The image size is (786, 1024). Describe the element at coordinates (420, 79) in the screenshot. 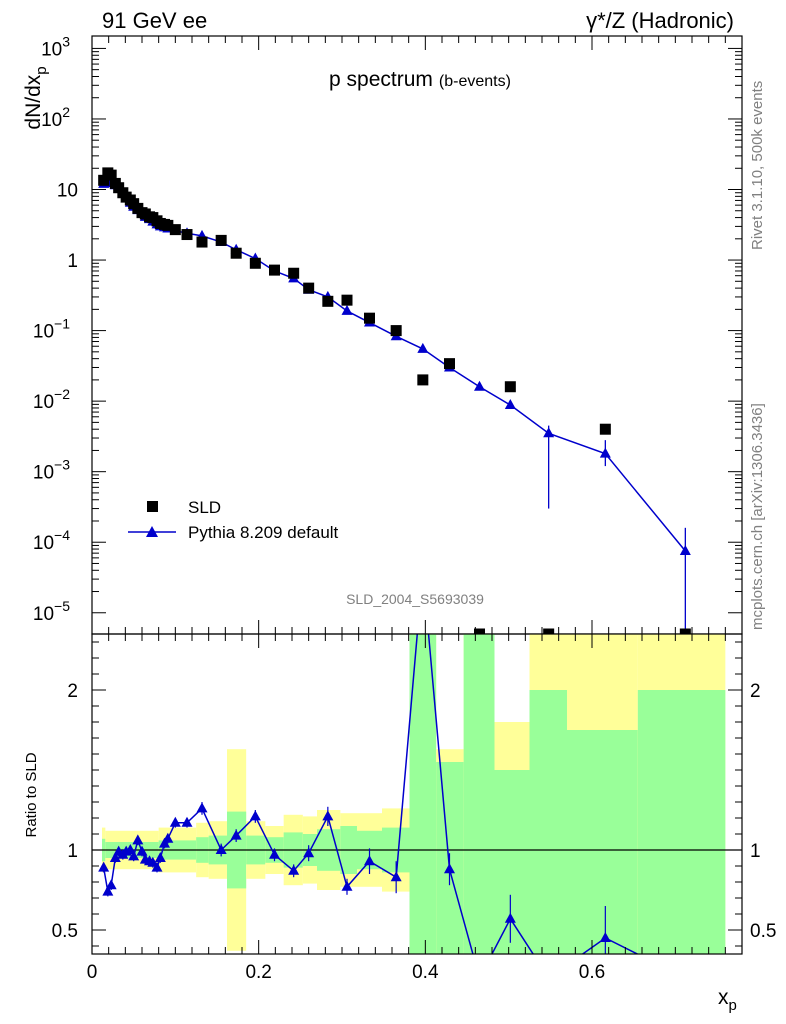

I see `chart-title: p spectrum (b-events)` at that location.